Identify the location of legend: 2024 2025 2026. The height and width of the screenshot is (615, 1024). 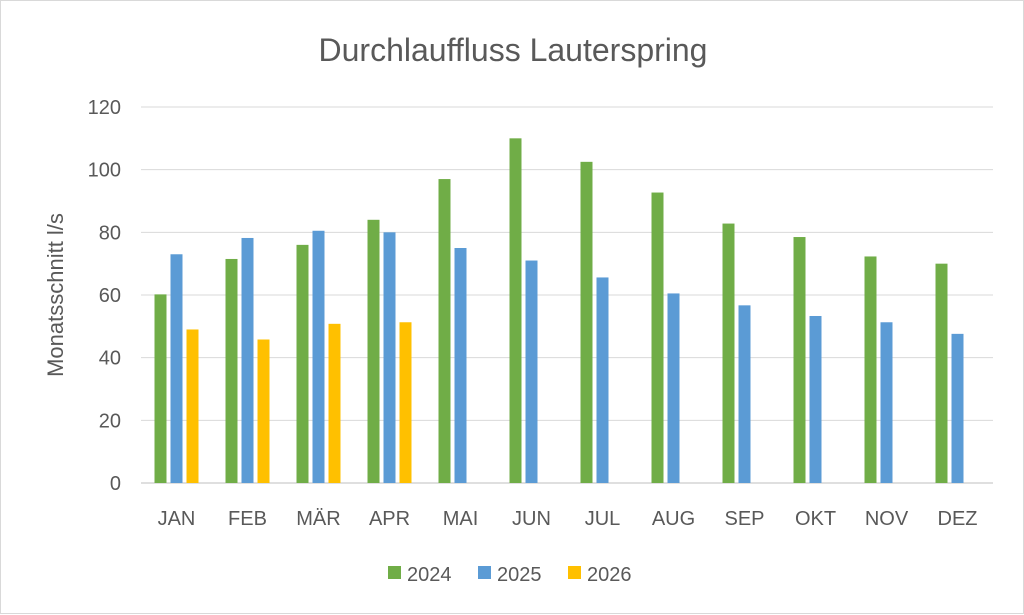
(510, 575).